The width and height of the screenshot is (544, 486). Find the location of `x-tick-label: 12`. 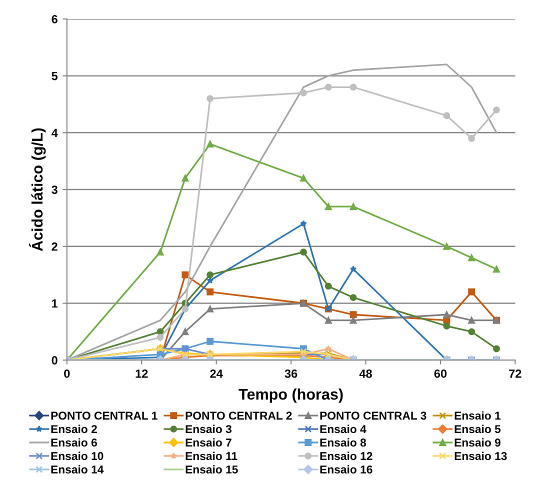

x-tick-label: 12 is located at coordinates (142, 373).